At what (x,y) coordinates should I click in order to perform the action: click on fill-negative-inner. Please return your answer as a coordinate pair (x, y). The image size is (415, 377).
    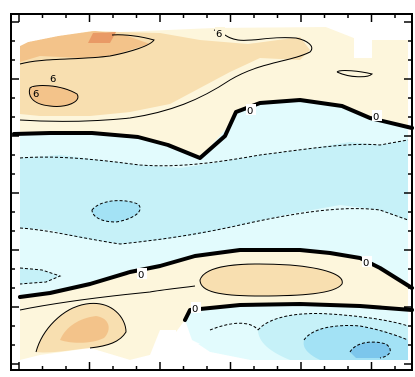
    Looking at the image, I should click on (116, 211).